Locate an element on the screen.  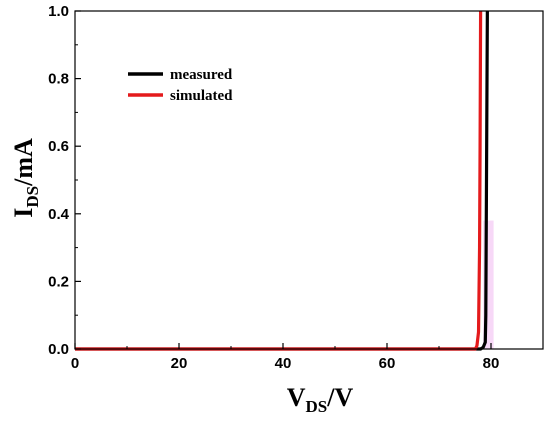
x-tick-label: 40 is located at coordinates (283, 363).